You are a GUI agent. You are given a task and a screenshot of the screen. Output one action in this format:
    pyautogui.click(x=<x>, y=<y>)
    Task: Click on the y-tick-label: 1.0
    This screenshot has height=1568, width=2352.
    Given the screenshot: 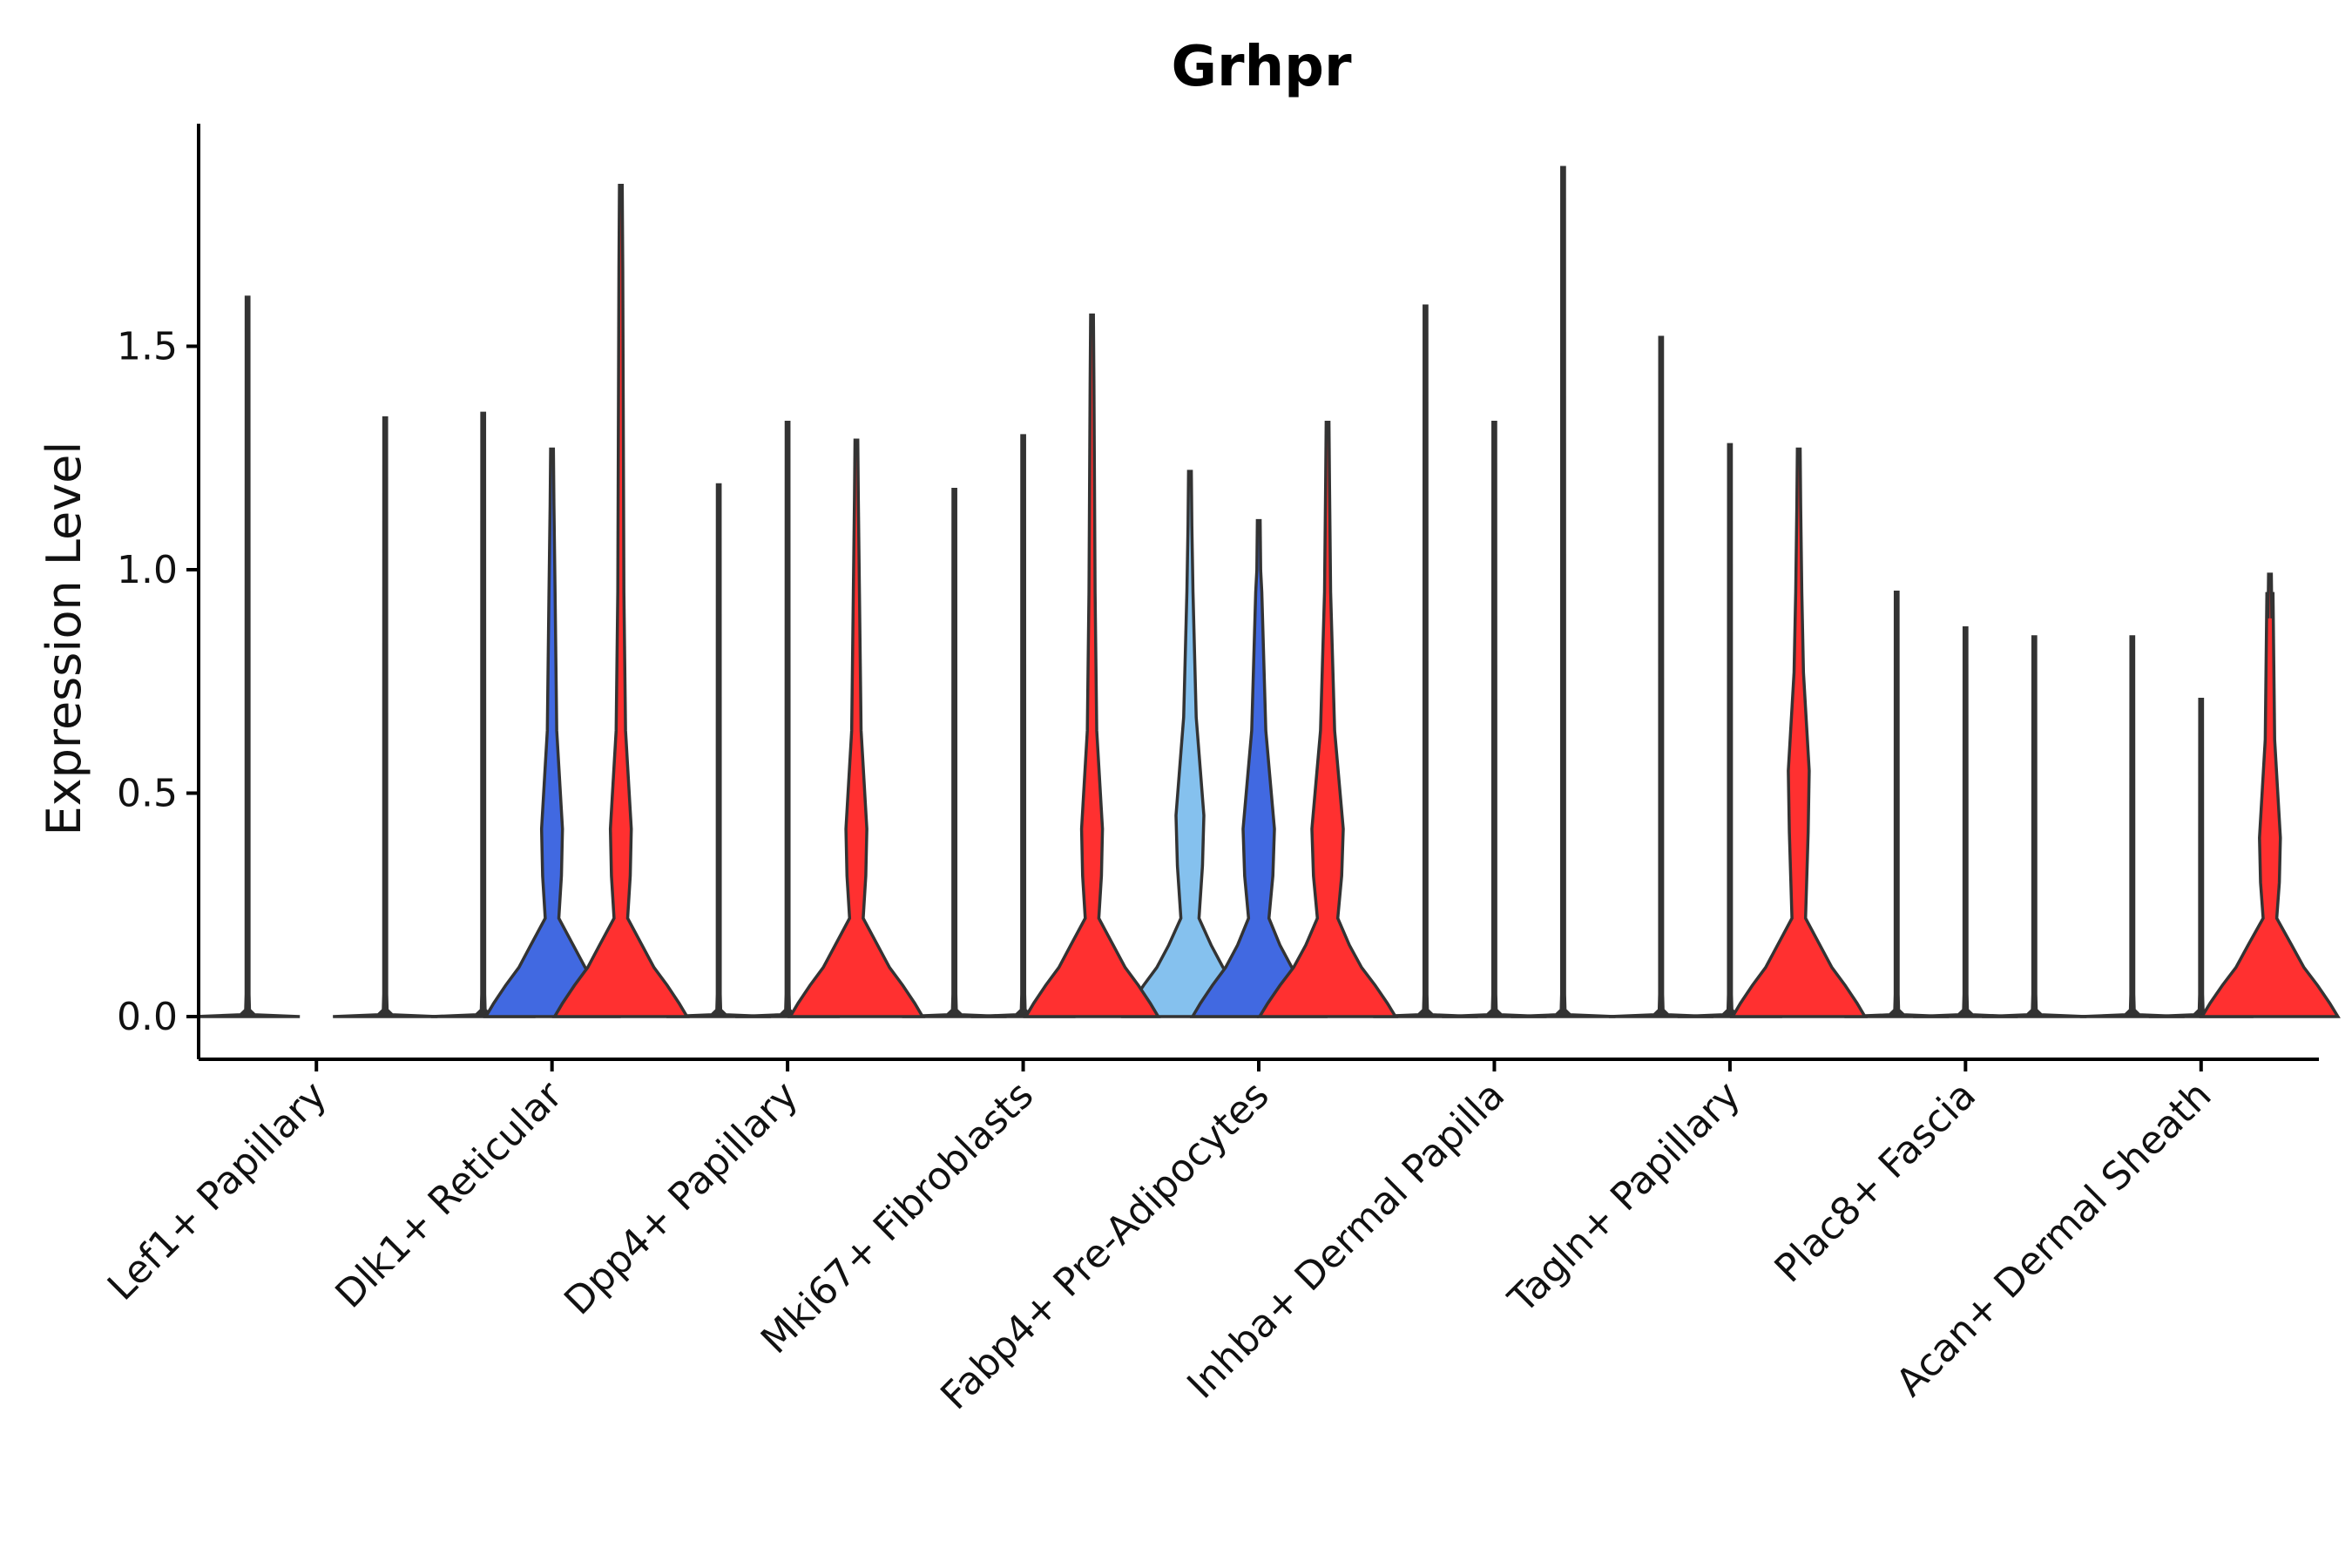 What is the action you would take?
    pyautogui.click(x=147, y=570)
    